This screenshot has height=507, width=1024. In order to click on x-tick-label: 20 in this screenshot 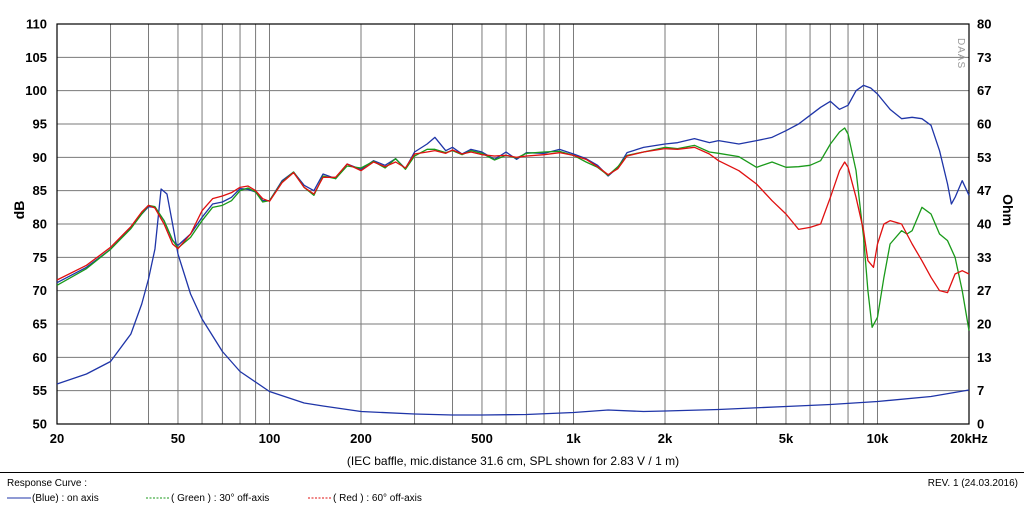, I will do `click(57, 438)`.